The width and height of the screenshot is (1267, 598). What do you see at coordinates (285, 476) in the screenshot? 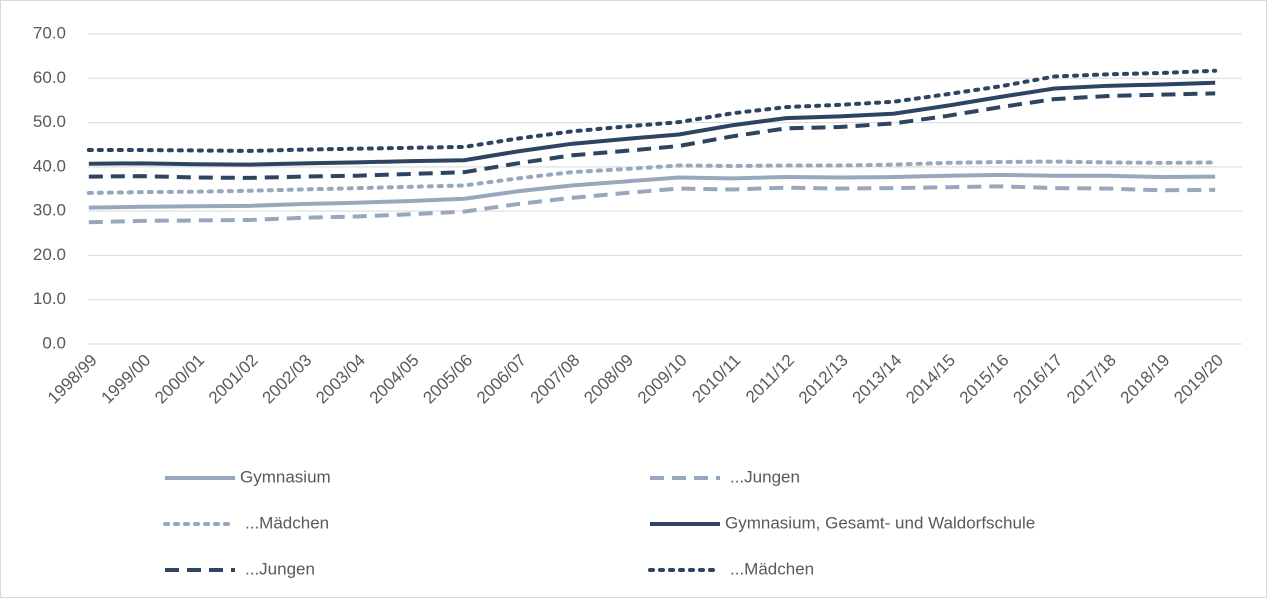
I see `legend-label: Gymnasium` at bounding box center [285, 476].